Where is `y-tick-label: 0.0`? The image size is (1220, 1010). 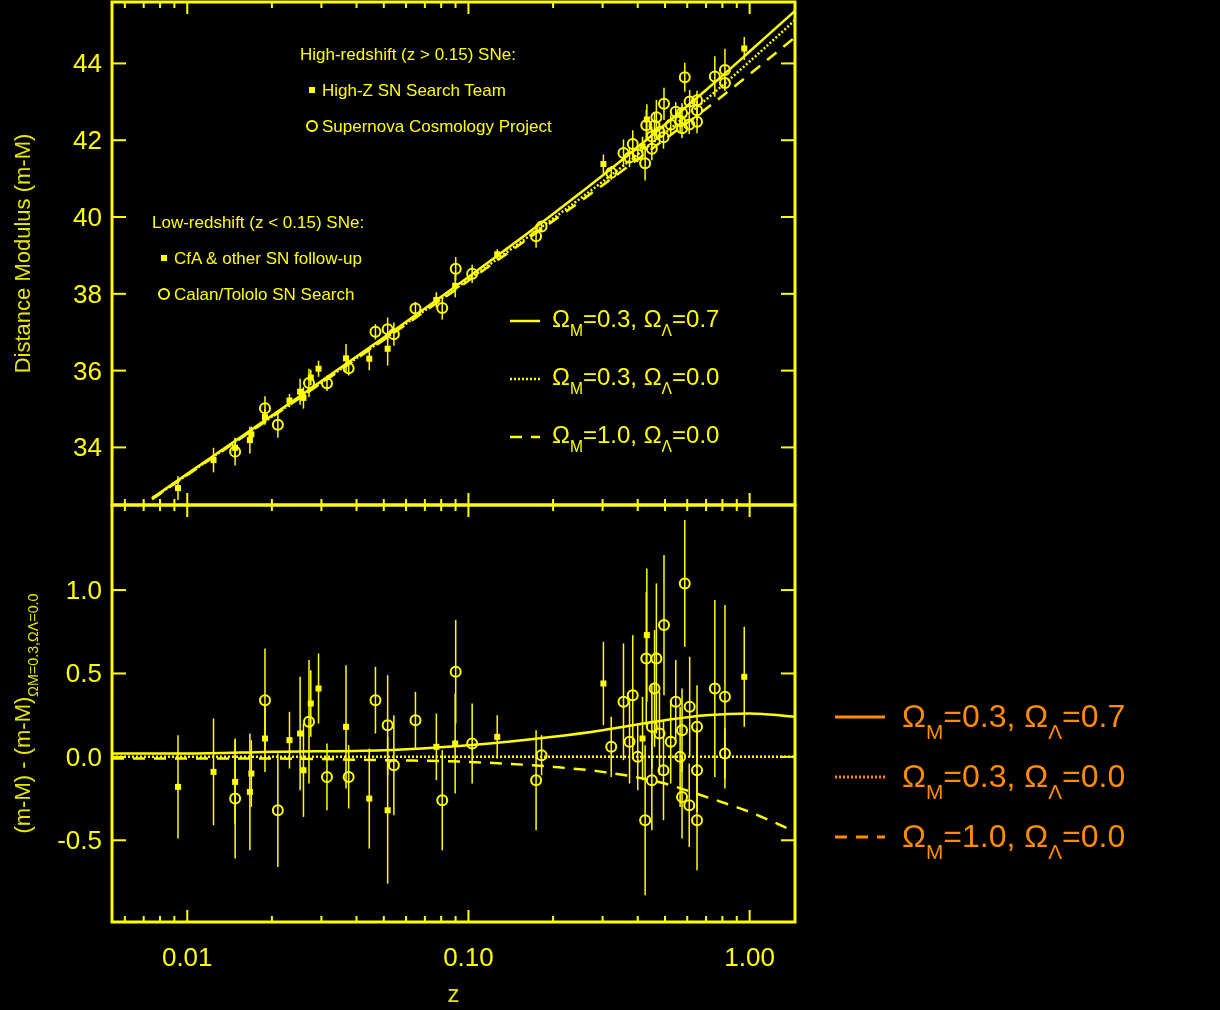 y-tick-label: 0.0 is located at coordinates (83, 756).